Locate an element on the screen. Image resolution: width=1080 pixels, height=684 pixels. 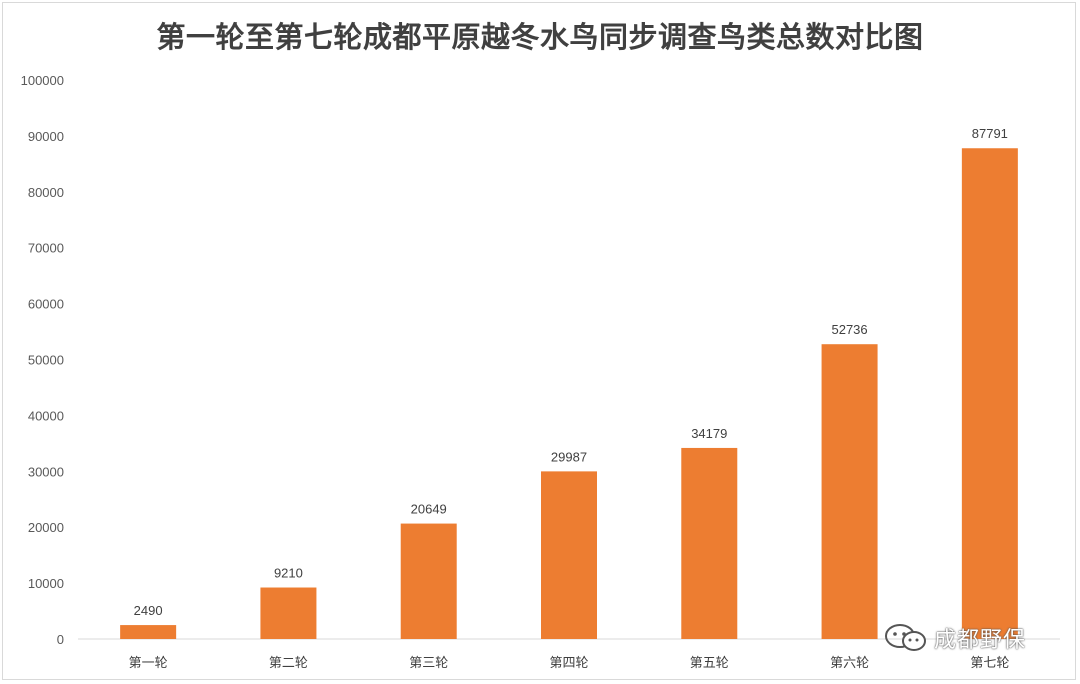
data-label: 87791 is located at coordinates (990, 133).